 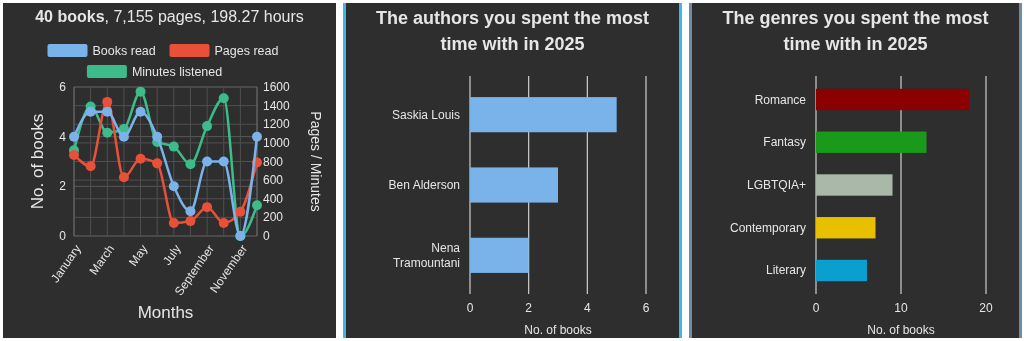 I want to click on x-tick-label: 2, so click(x=529, y=308).